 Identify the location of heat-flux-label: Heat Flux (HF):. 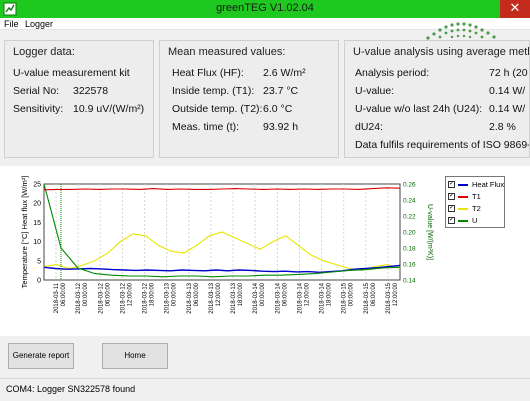
(208, 73).